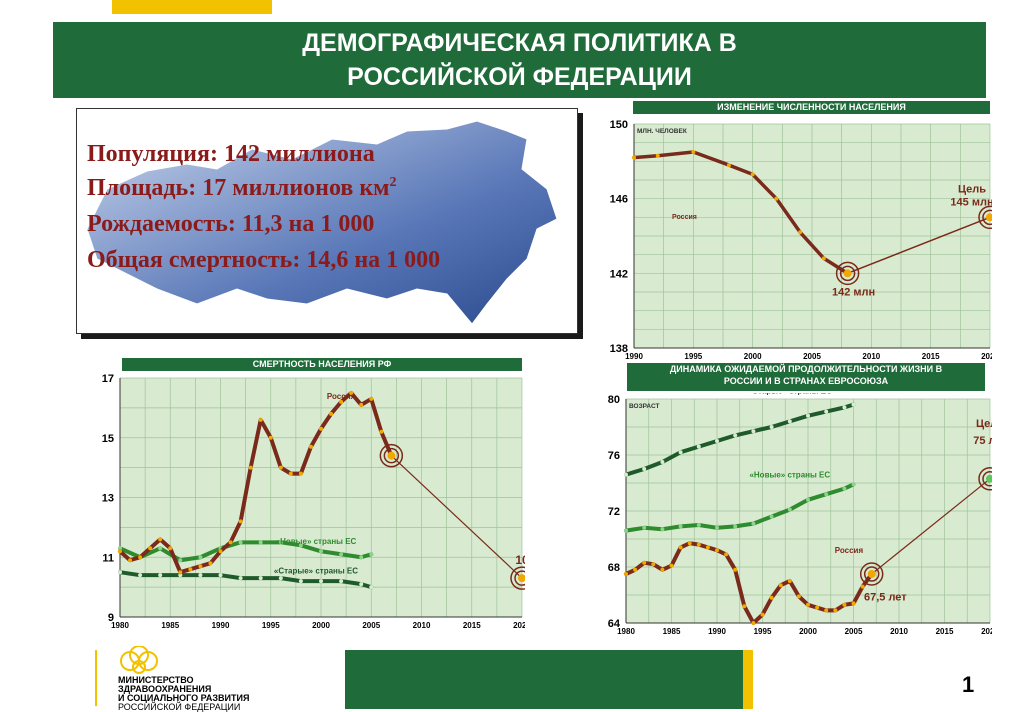  What do you see at coordinates (945, 631) in the screenshot?
I see `x-tick-label: 2015` at bounding box center [945, 631].